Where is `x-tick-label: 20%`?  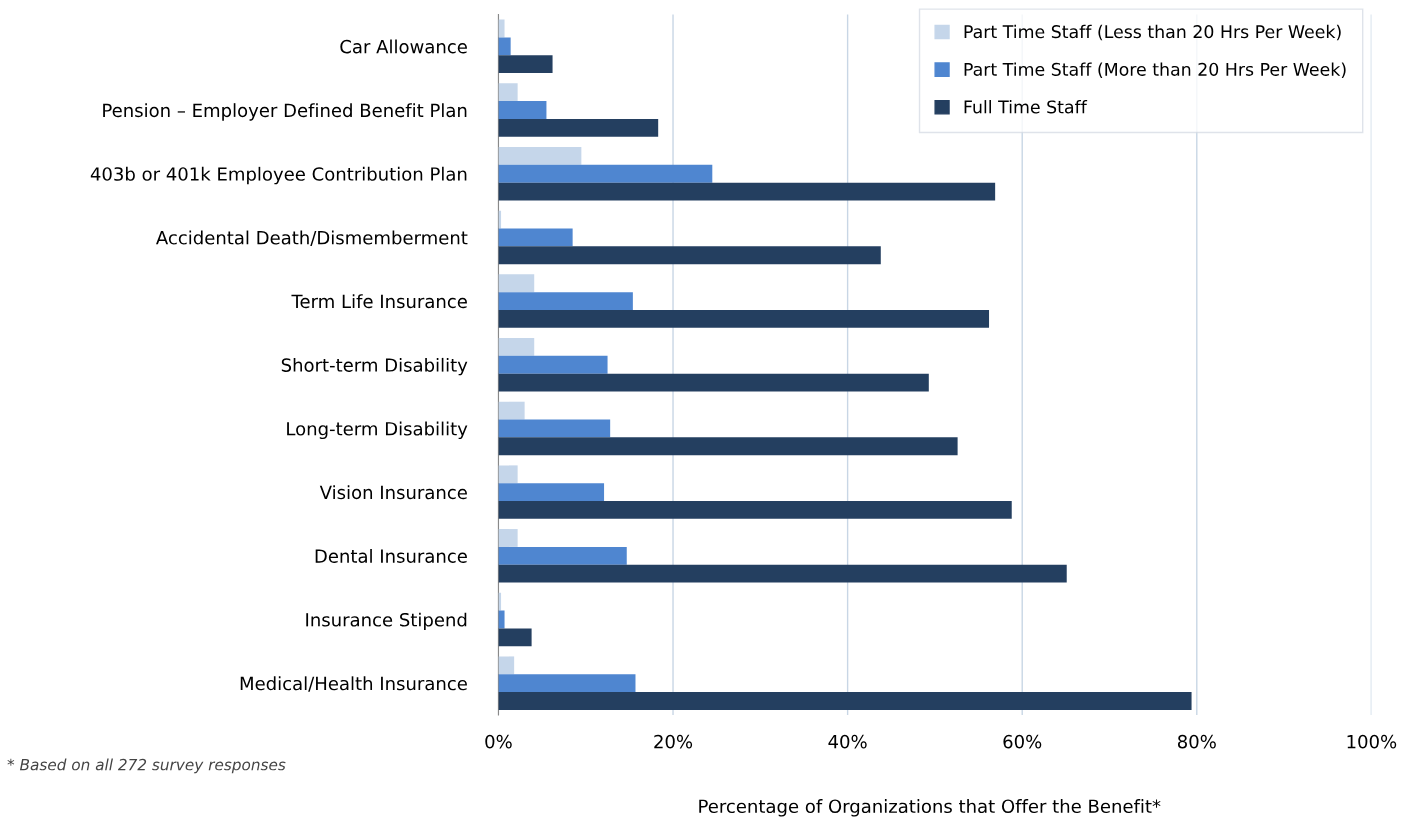
x-tick-label: 20% is located at coordinates (673, 741).